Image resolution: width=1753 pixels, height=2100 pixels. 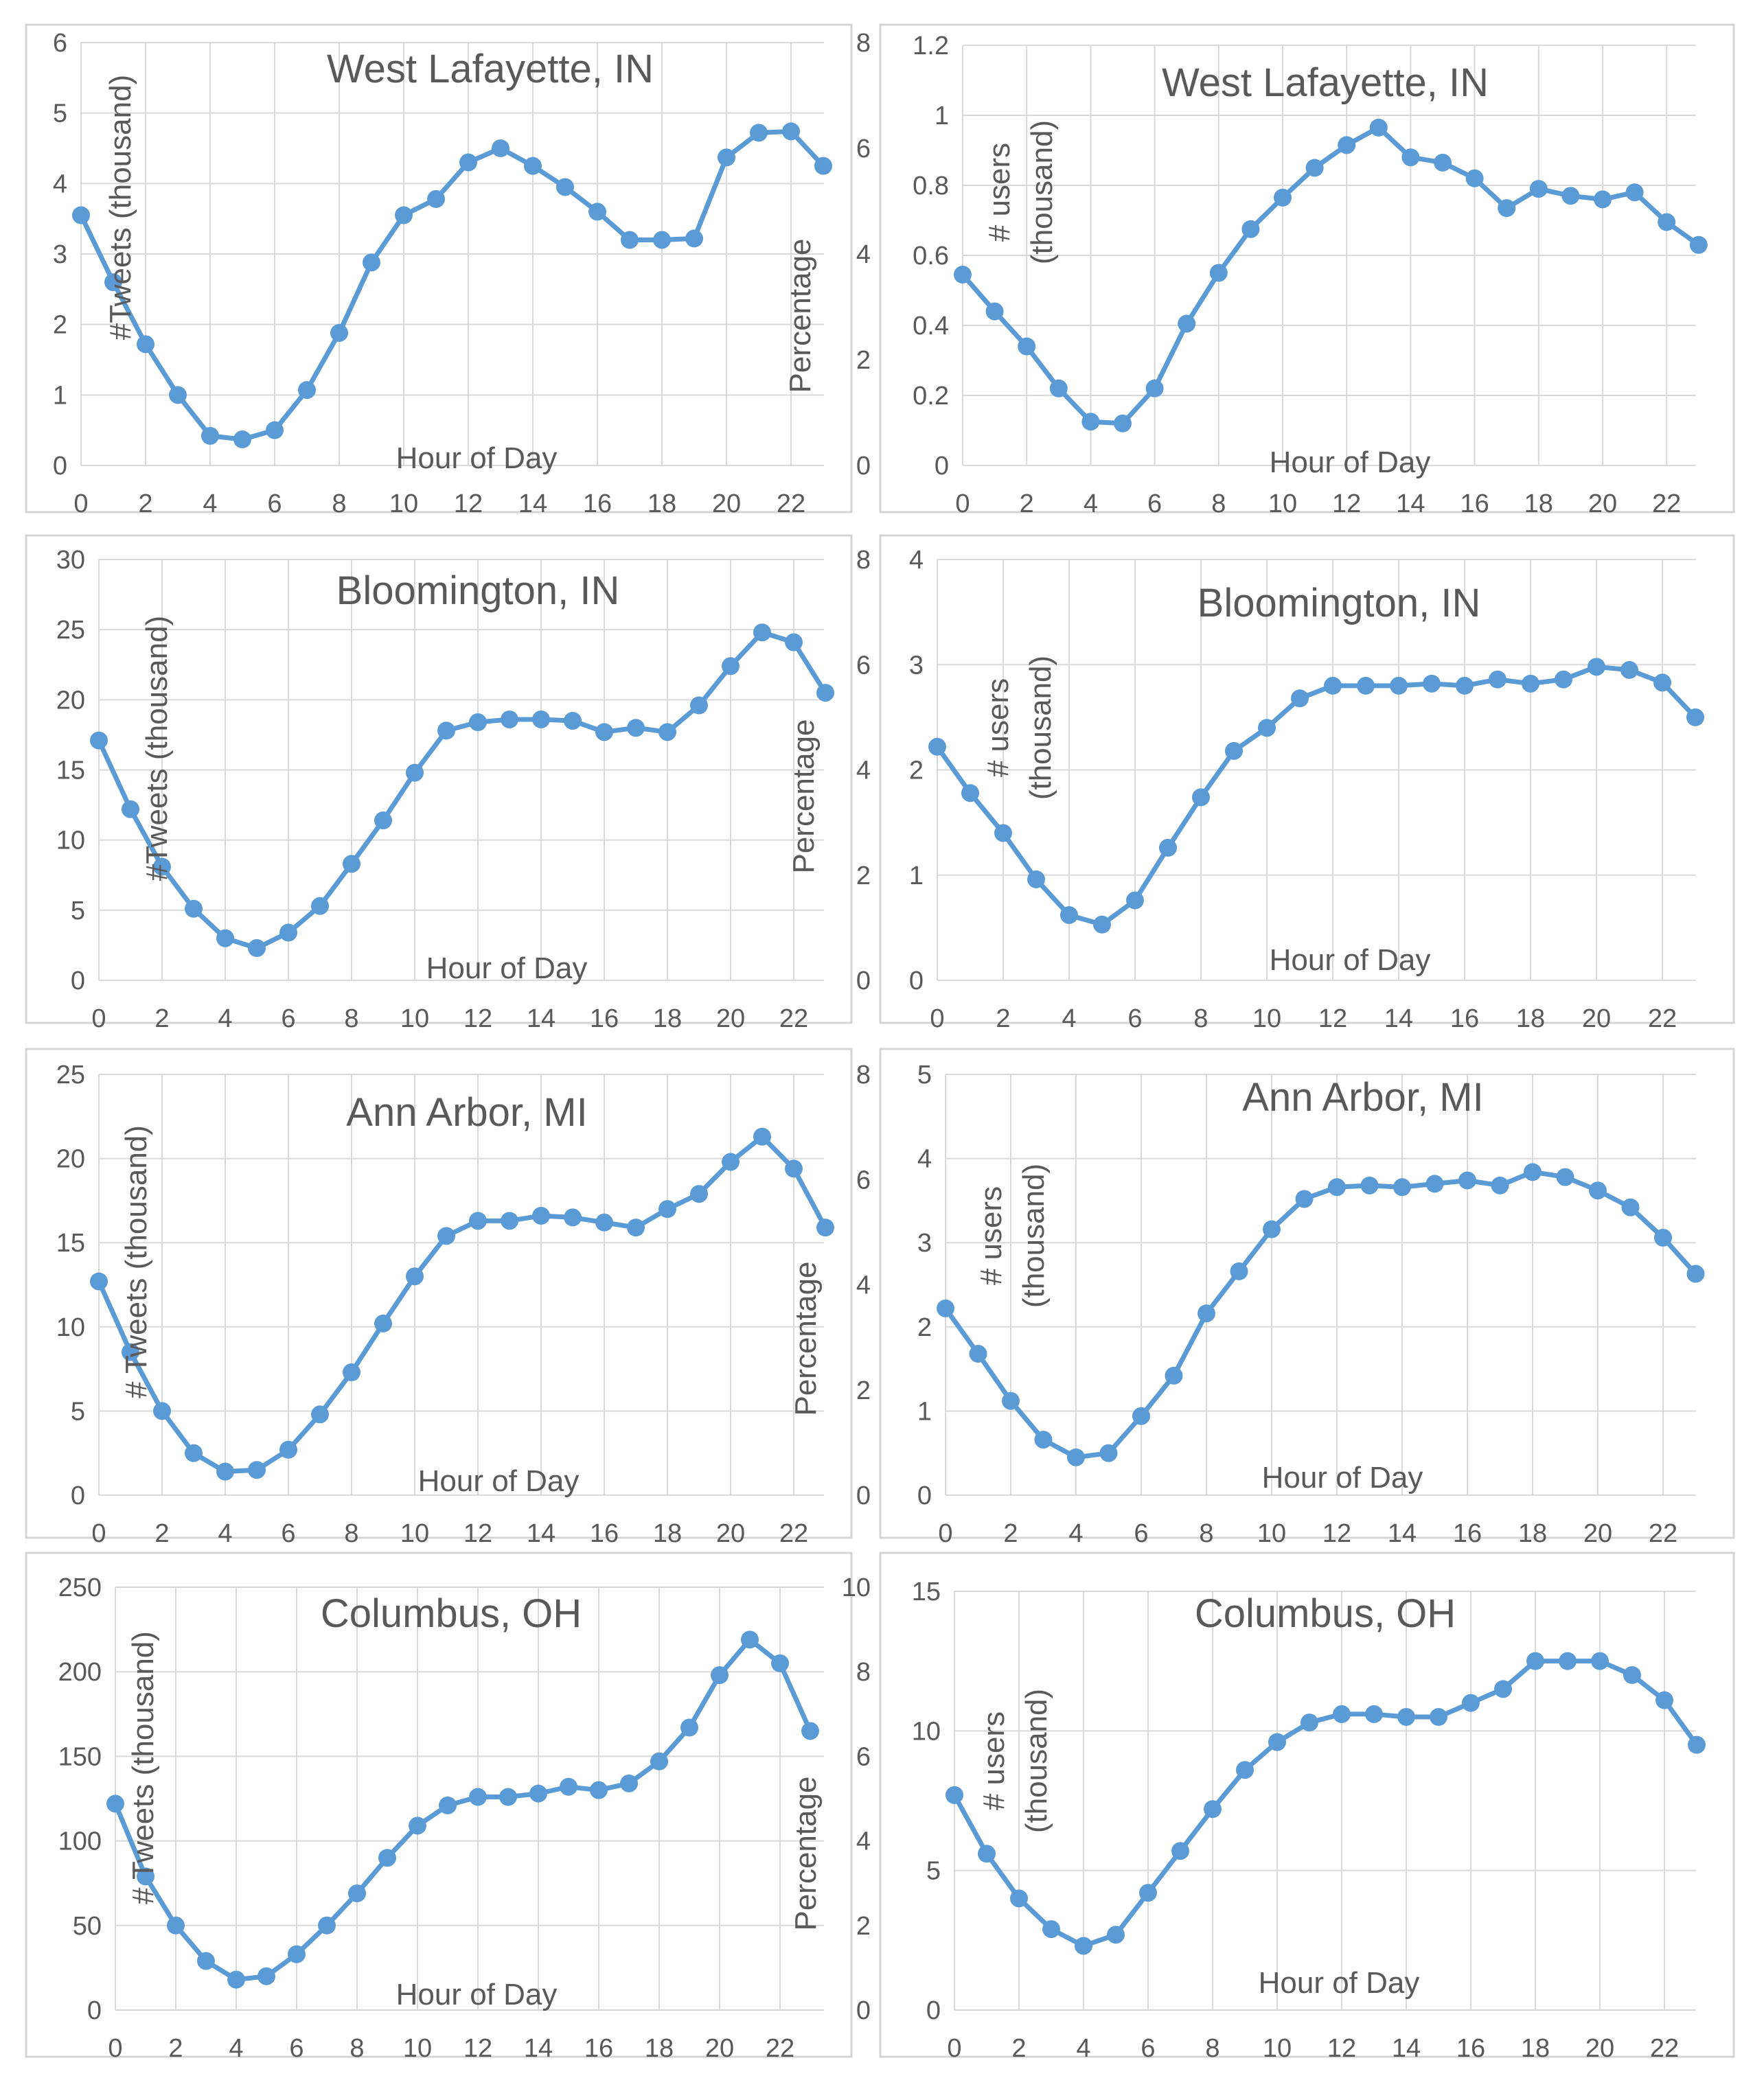 I want to click on y2-tick-label: 8, so click(x=863, y=43).